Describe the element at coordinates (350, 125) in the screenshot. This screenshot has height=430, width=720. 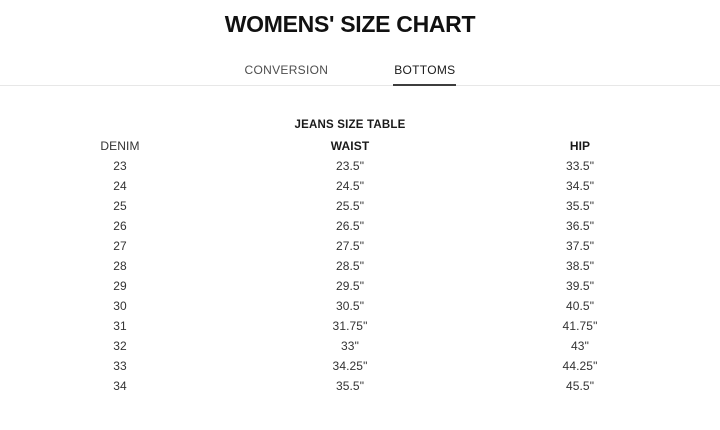
I see `table-title: JEANS SIZE TABLE` at that location.